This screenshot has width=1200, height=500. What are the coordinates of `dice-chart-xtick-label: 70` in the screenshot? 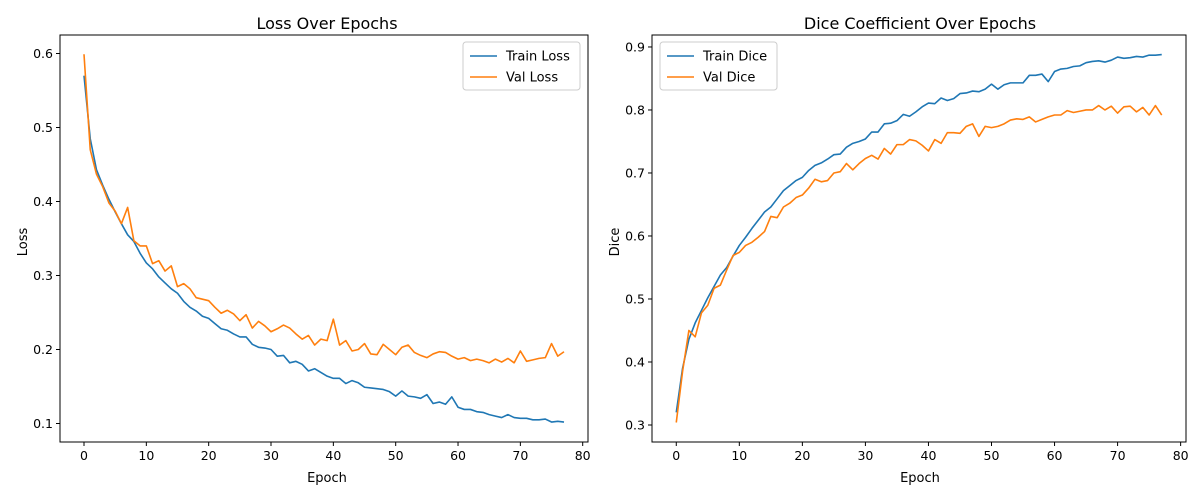 It's located at (1118, 455).